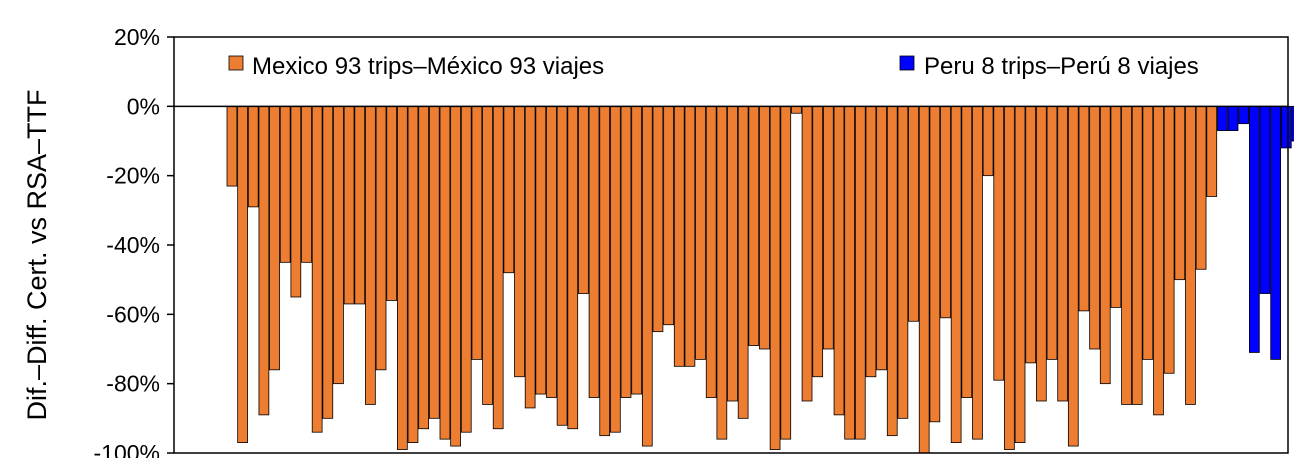 Image resolution: width=1294 pixels, height=458 pixels. I want to click on legend-label-mexico: Mexico 93 trips–México 93 viajes, so click(428, 66).